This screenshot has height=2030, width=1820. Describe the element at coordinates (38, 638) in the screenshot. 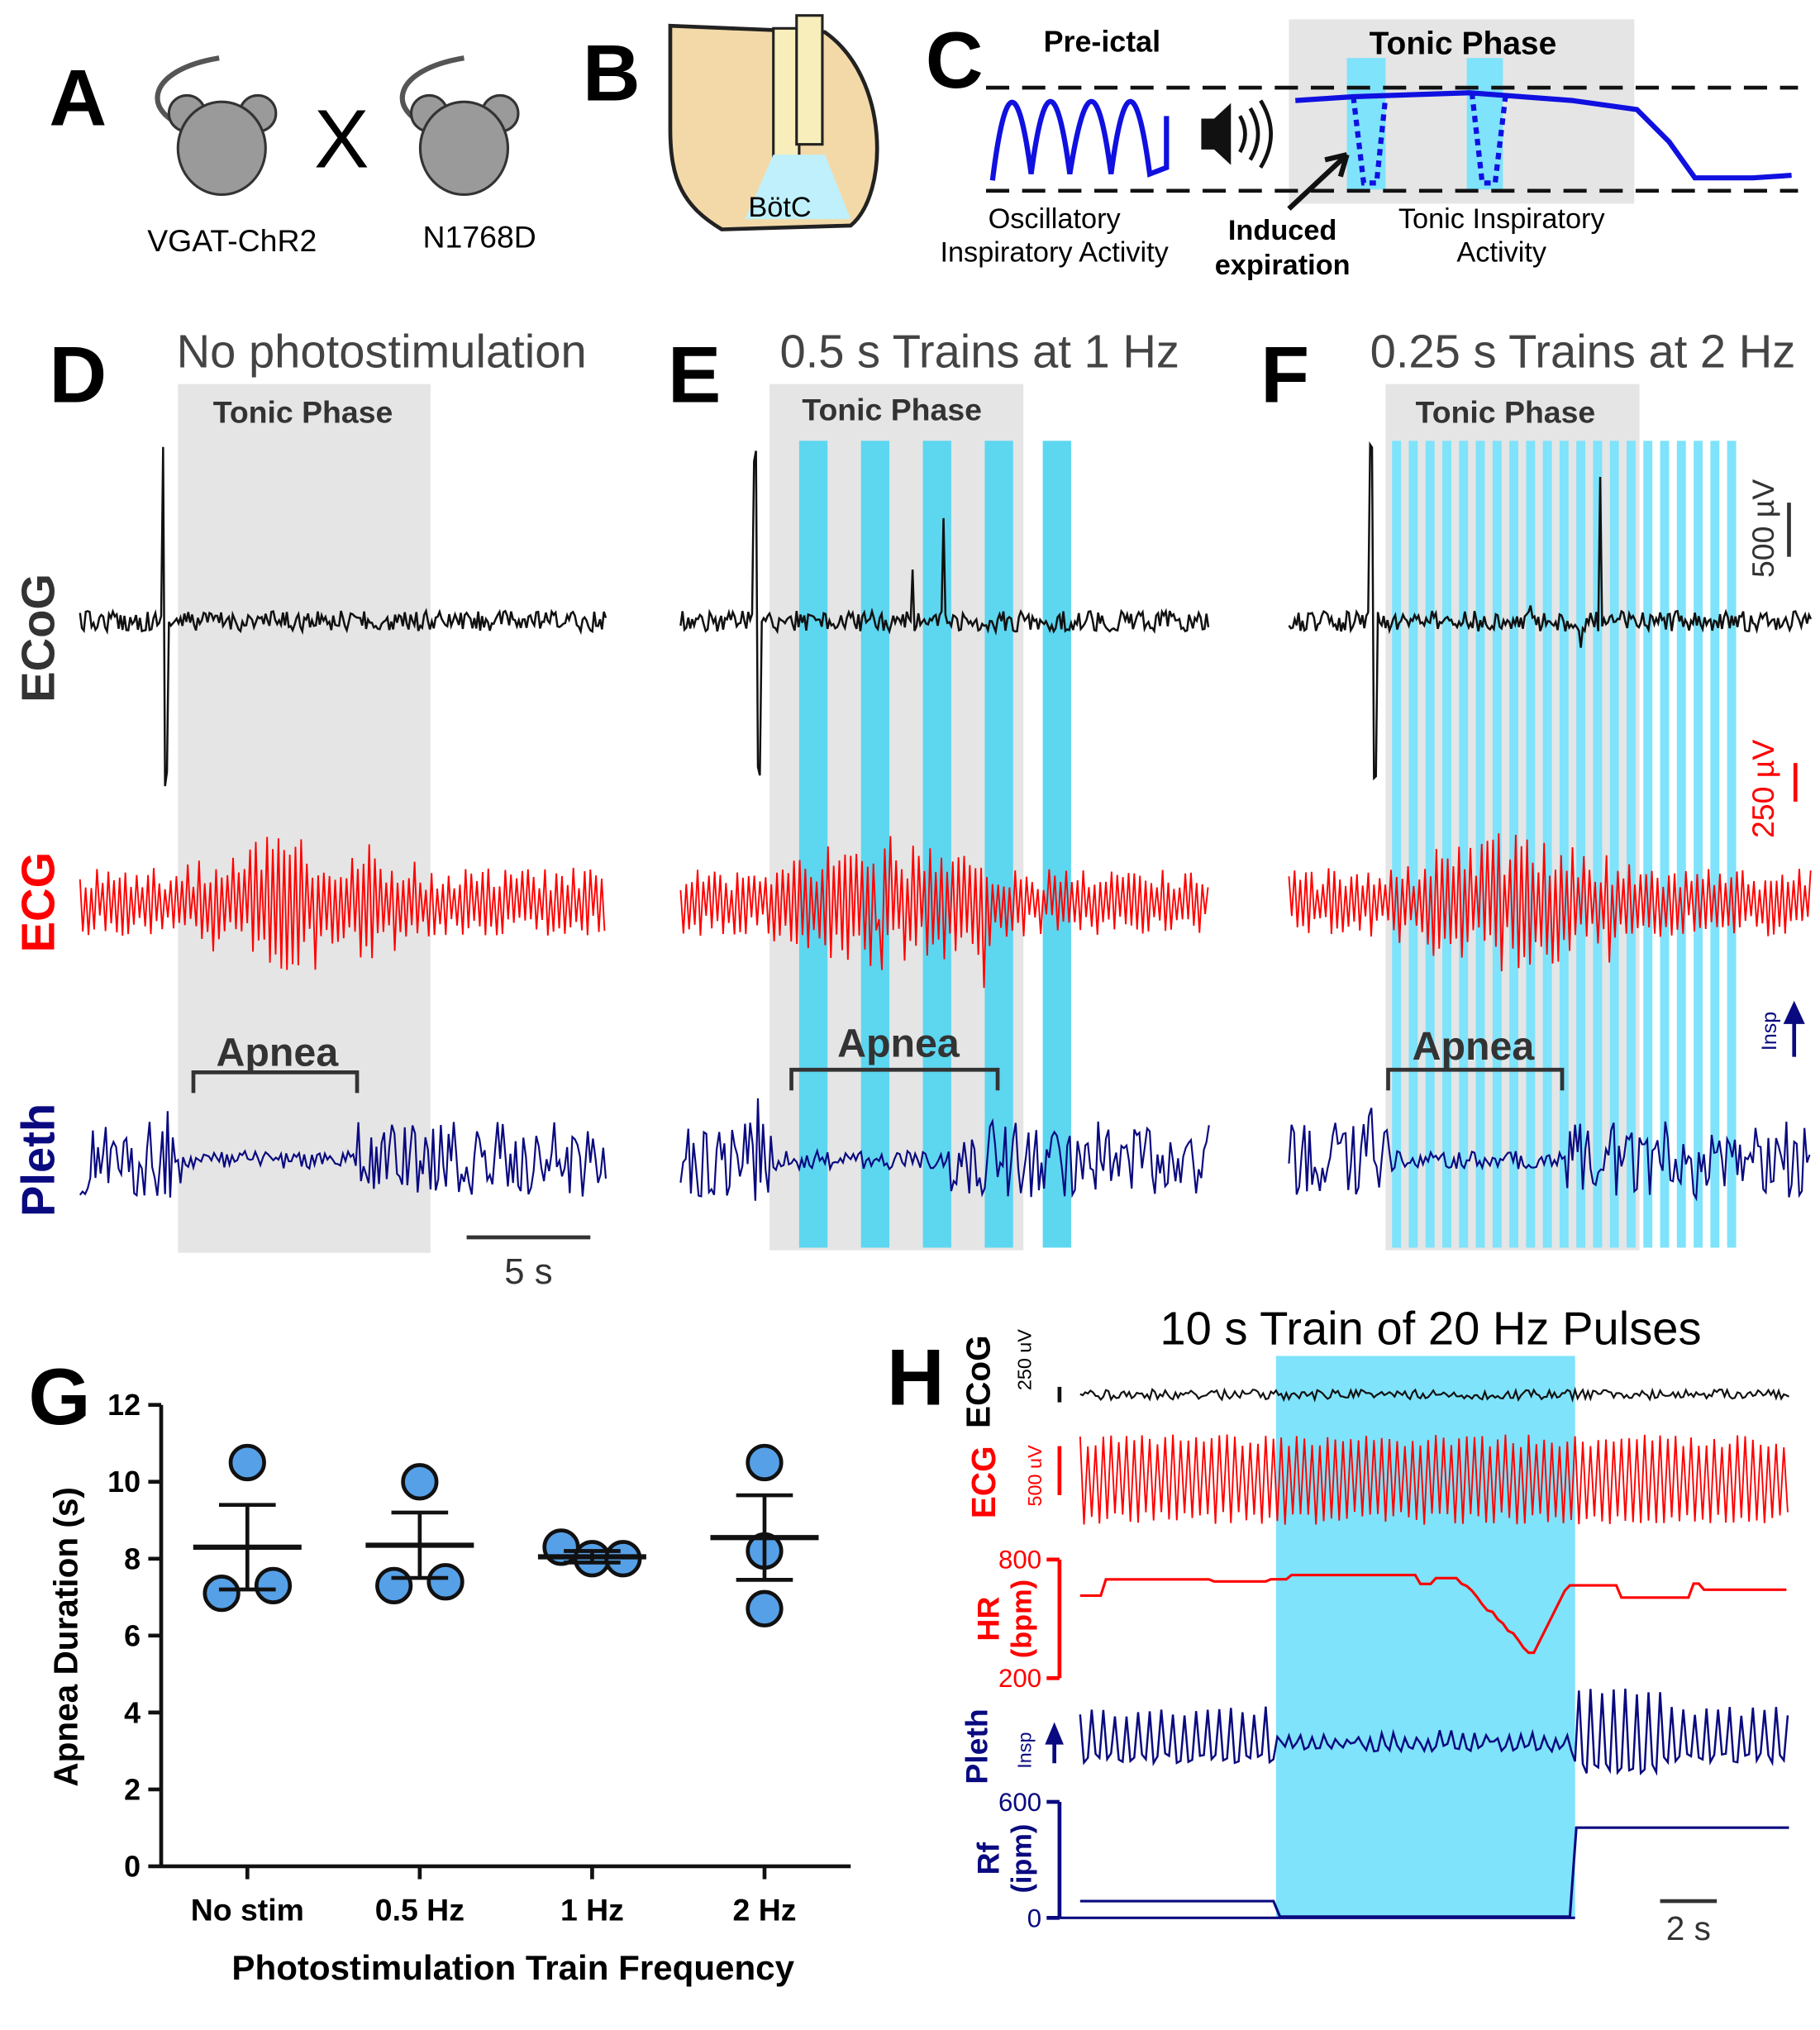

I see `row-label: ECoG` at that location.